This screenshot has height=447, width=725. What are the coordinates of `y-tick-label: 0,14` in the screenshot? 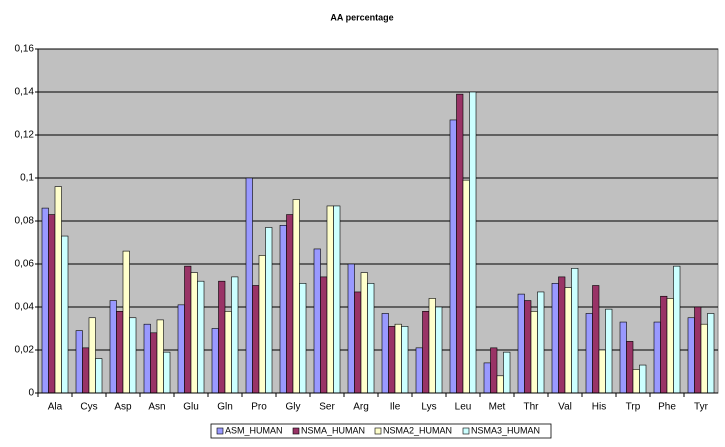 It's located at (25, 92).